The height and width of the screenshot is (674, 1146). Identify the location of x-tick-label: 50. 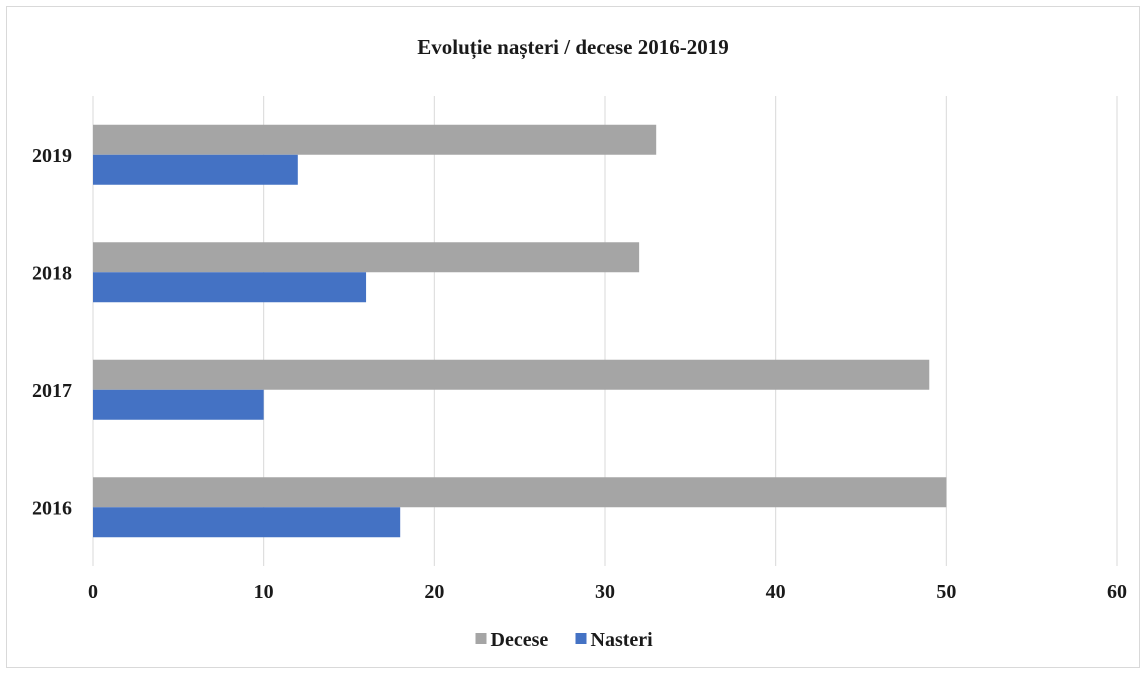
(946, 592).